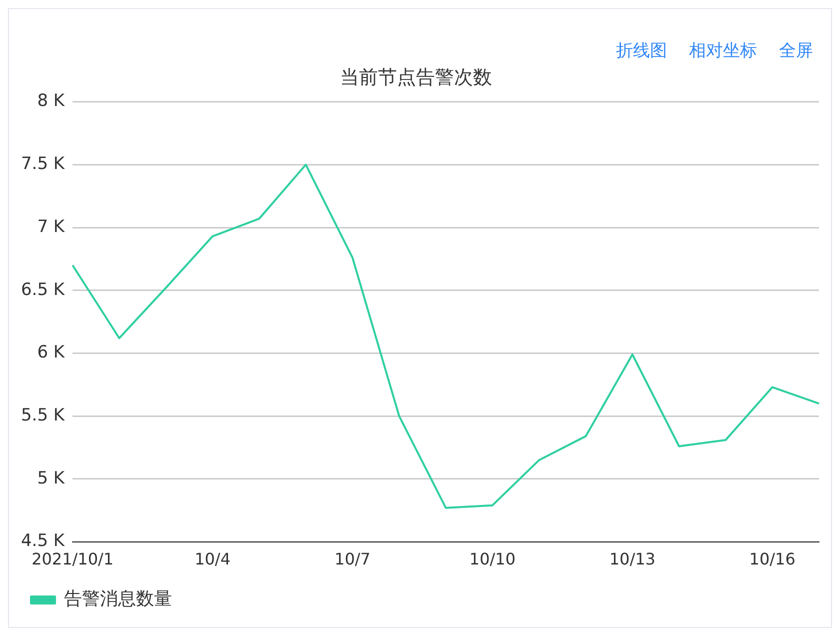 This screenshot has width=836, height=634. What do you see at coordinates (772, 559) in the screenshot?
I see `x-tick-label: 10/16` at bounding box center [772, 559].